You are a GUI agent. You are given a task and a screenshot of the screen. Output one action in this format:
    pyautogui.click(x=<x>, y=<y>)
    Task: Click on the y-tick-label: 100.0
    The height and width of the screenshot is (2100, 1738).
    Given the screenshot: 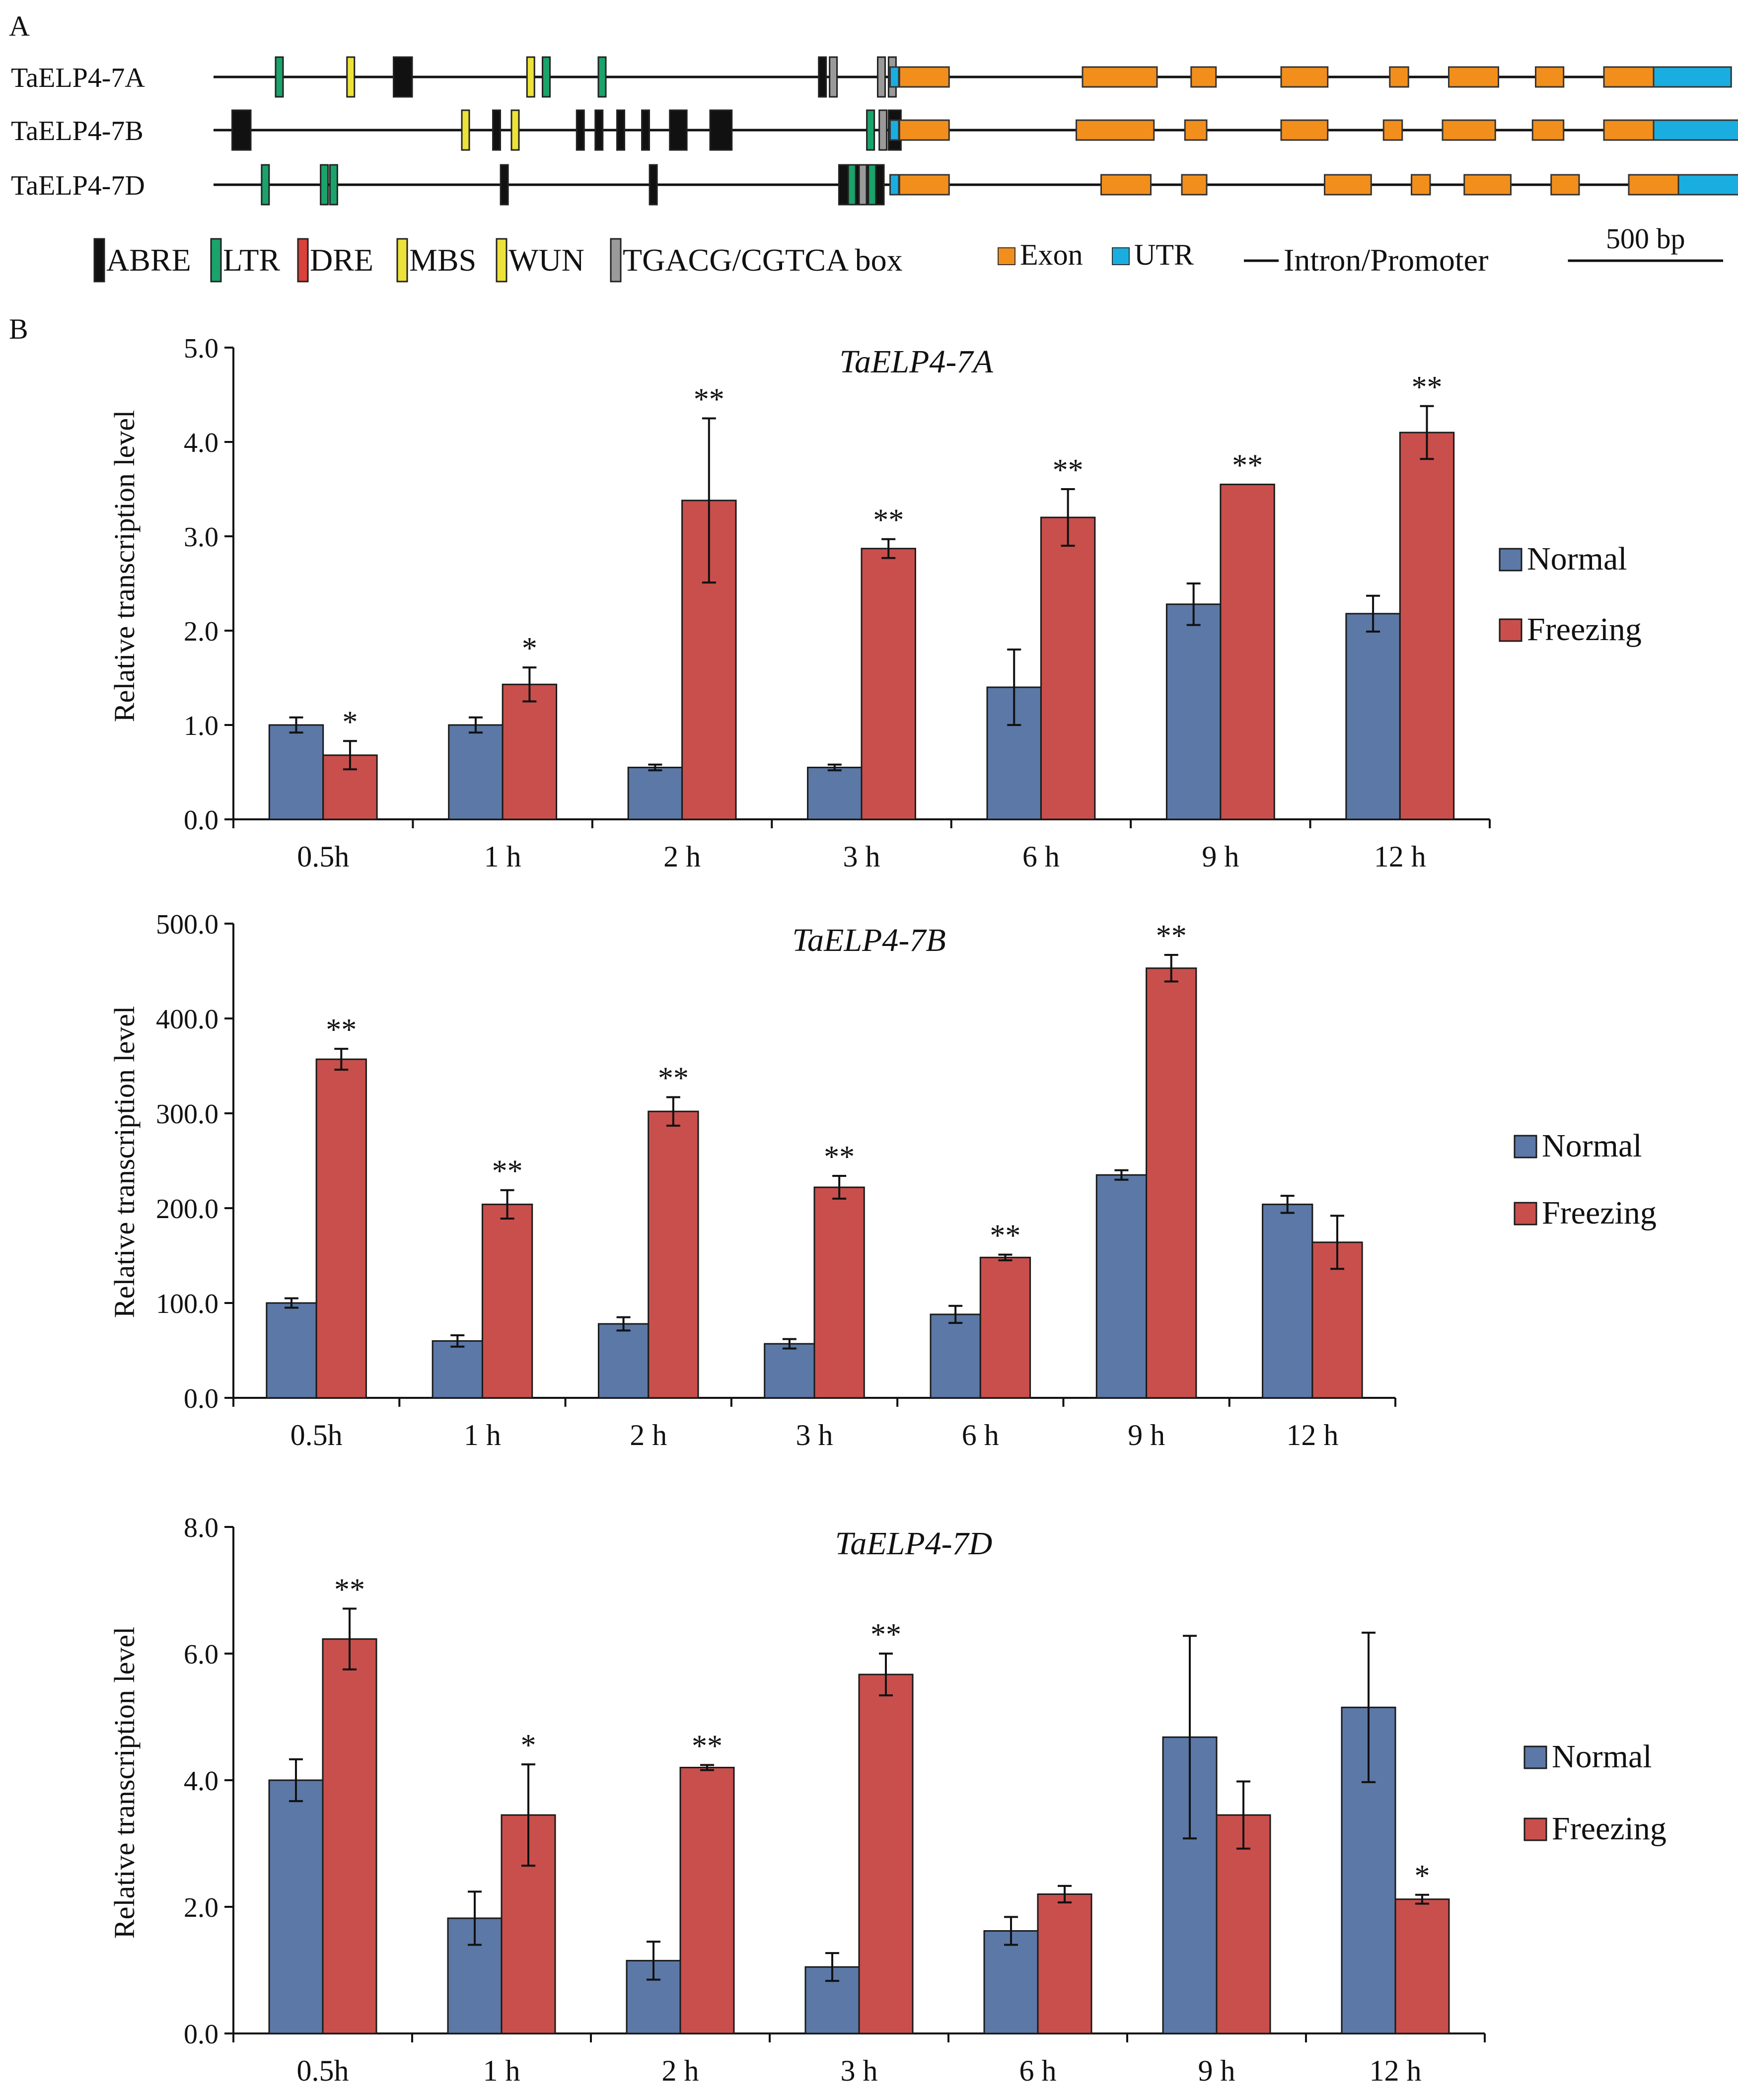 What is the action you would take?
    pyautogui.click(x=187, y=1304)
    